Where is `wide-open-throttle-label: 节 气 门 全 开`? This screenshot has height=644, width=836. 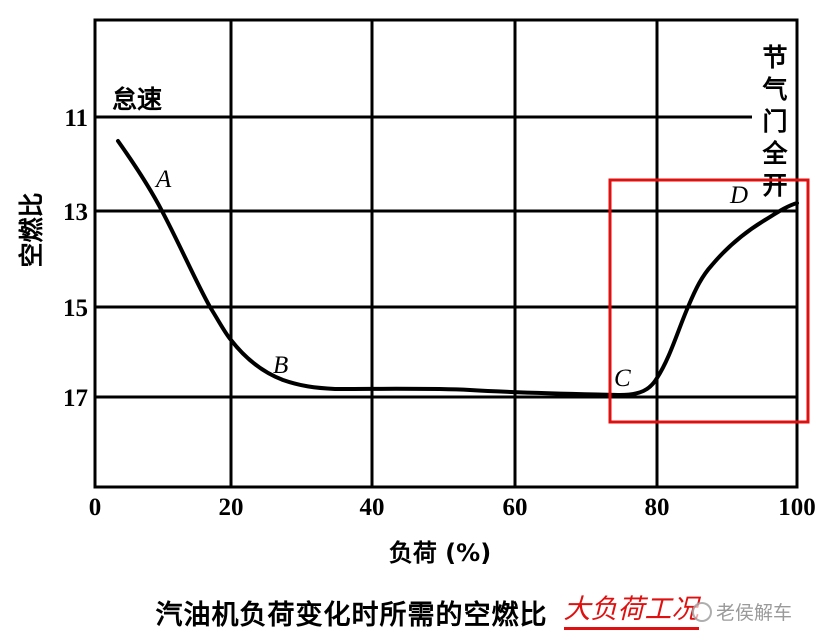 wide-open-throttle-label: 节 气 门 全 开 is located at coordinates (774, 121).